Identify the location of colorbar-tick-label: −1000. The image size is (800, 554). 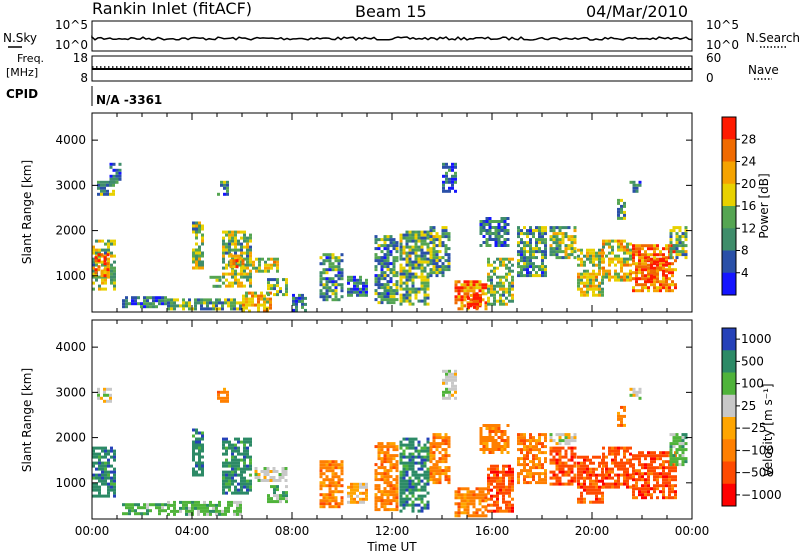
(761, 495).